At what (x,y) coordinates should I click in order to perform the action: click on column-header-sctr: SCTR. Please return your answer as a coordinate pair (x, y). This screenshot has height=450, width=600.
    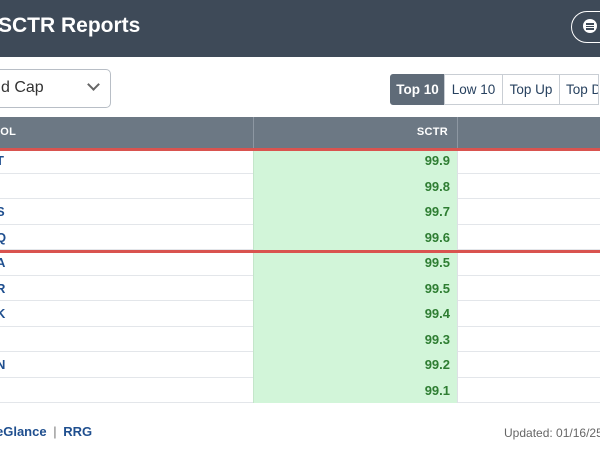
    Looking at the image, I should click on (355, 132).